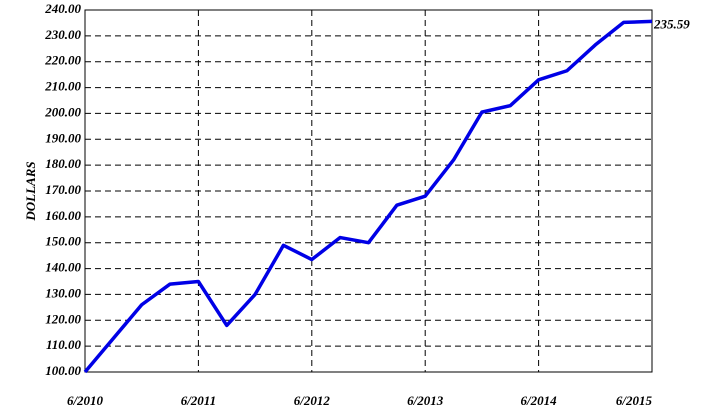 This screenshot has height=411, width=712. I want to click on y-tick-label: 110.00, so click(64, 344).